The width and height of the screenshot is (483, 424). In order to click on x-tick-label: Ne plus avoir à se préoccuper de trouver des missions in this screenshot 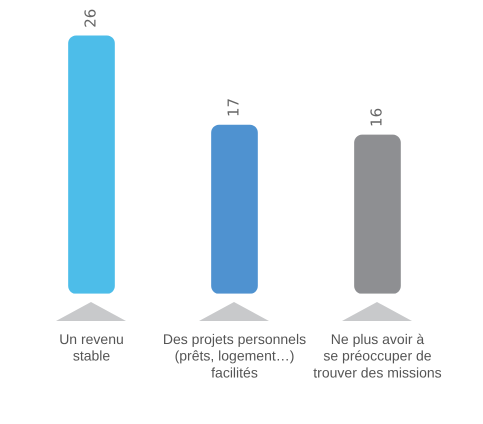, I will do `click(377, 355)`.